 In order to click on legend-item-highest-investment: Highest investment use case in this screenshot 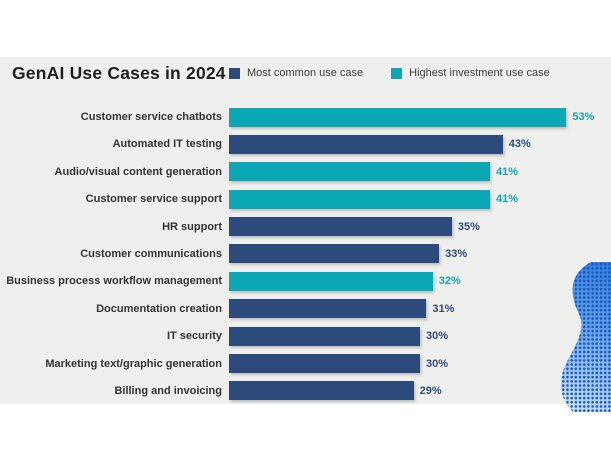, I will do `click(470, 73)`.